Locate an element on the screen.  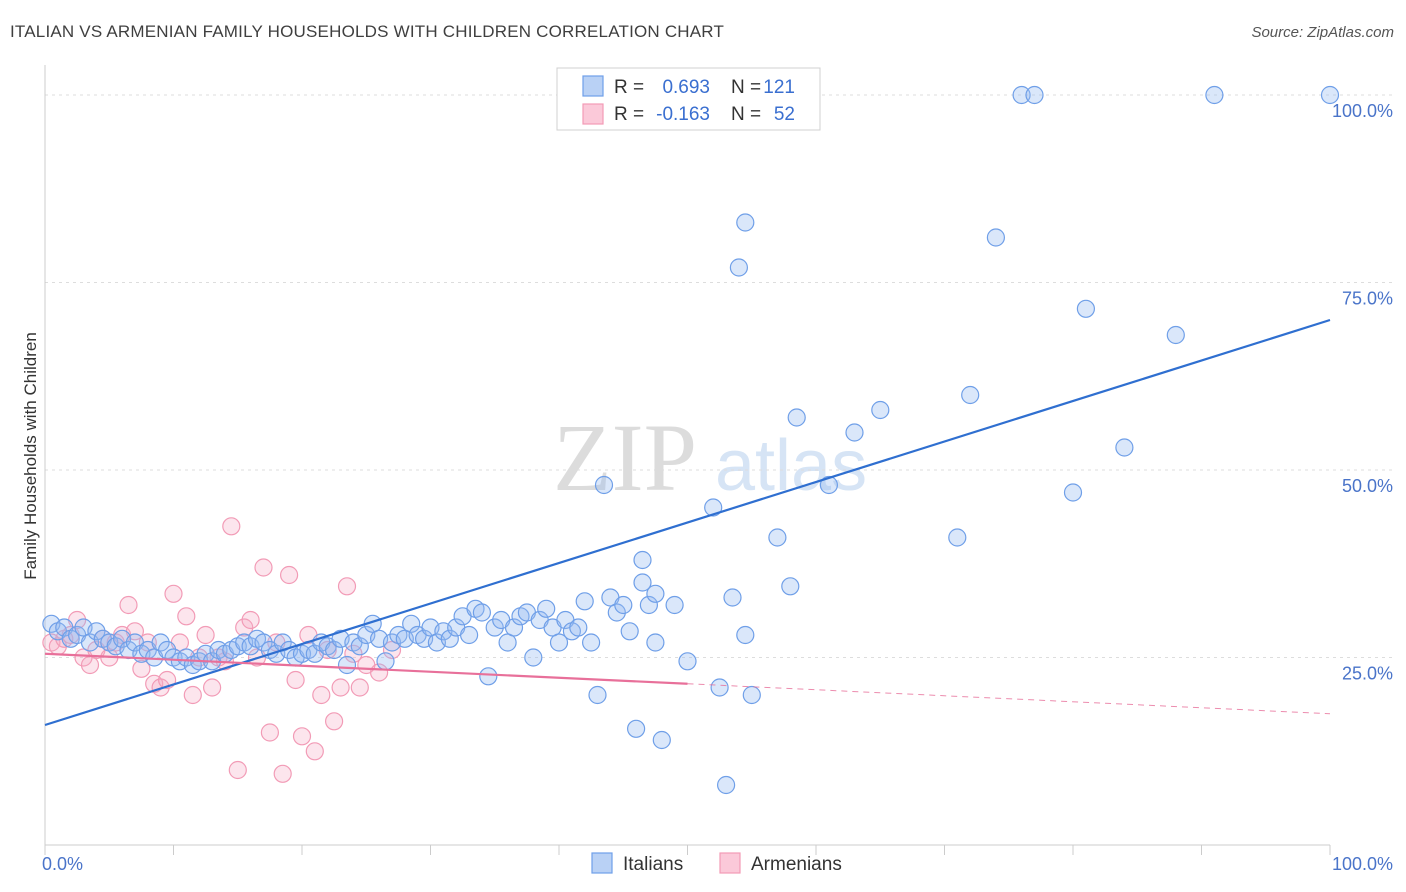
legend-r-value-1: 0.693 is located at coordinates (686, 87).